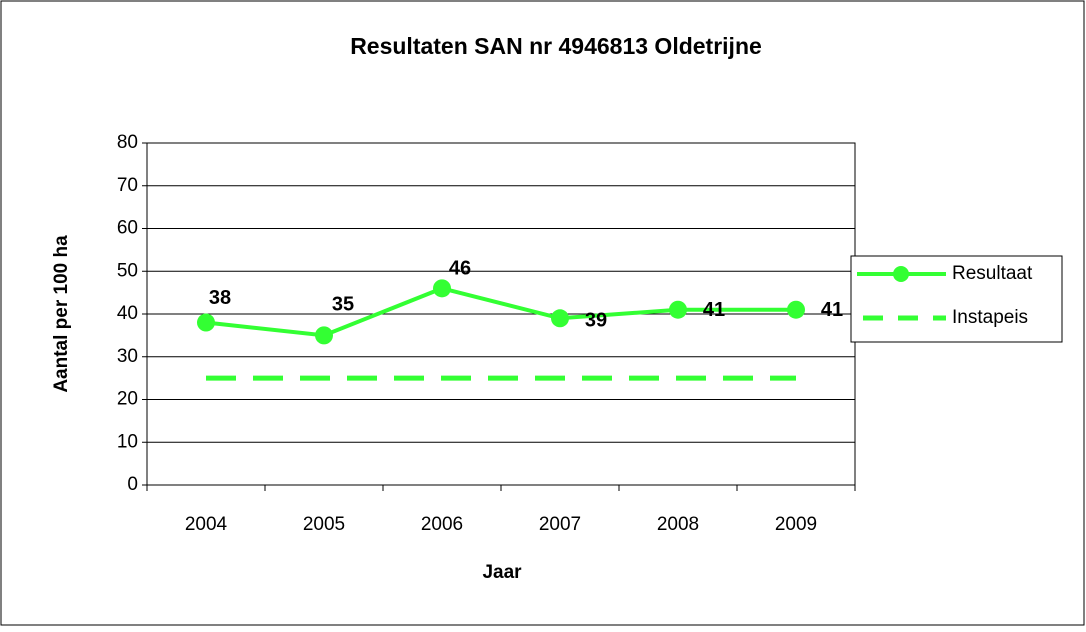  I want to click on y-tick-label: 50, so click(127, 270).